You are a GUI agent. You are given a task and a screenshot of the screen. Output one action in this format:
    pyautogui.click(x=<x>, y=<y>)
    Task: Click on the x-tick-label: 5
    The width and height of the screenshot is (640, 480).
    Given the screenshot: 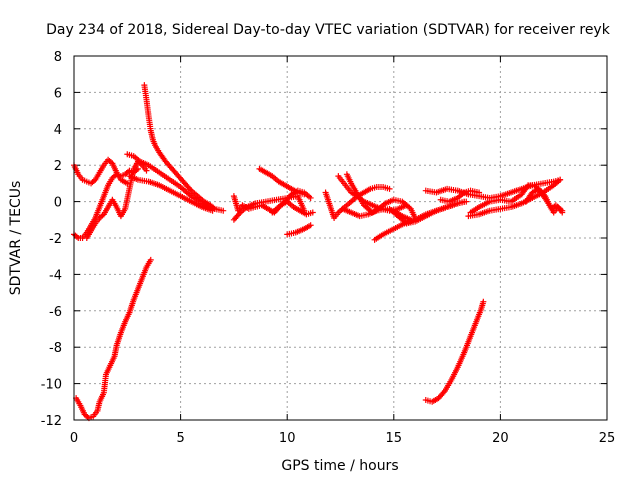 What is the action you would take?
    pyautogui.click(x=180, y=438)
    